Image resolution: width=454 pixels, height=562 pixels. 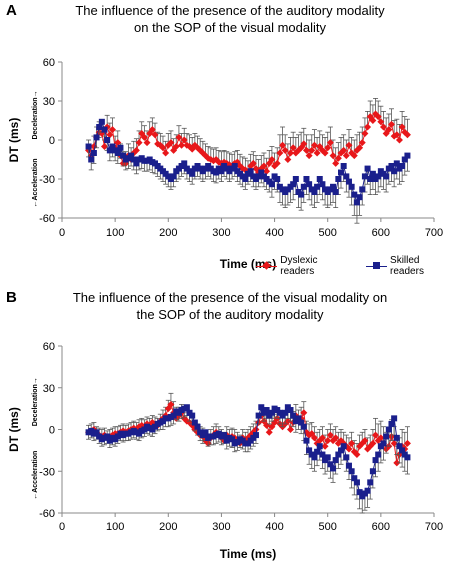 I want to click on chart-a-y-tick-label: 30, so click(x=49, y=102).